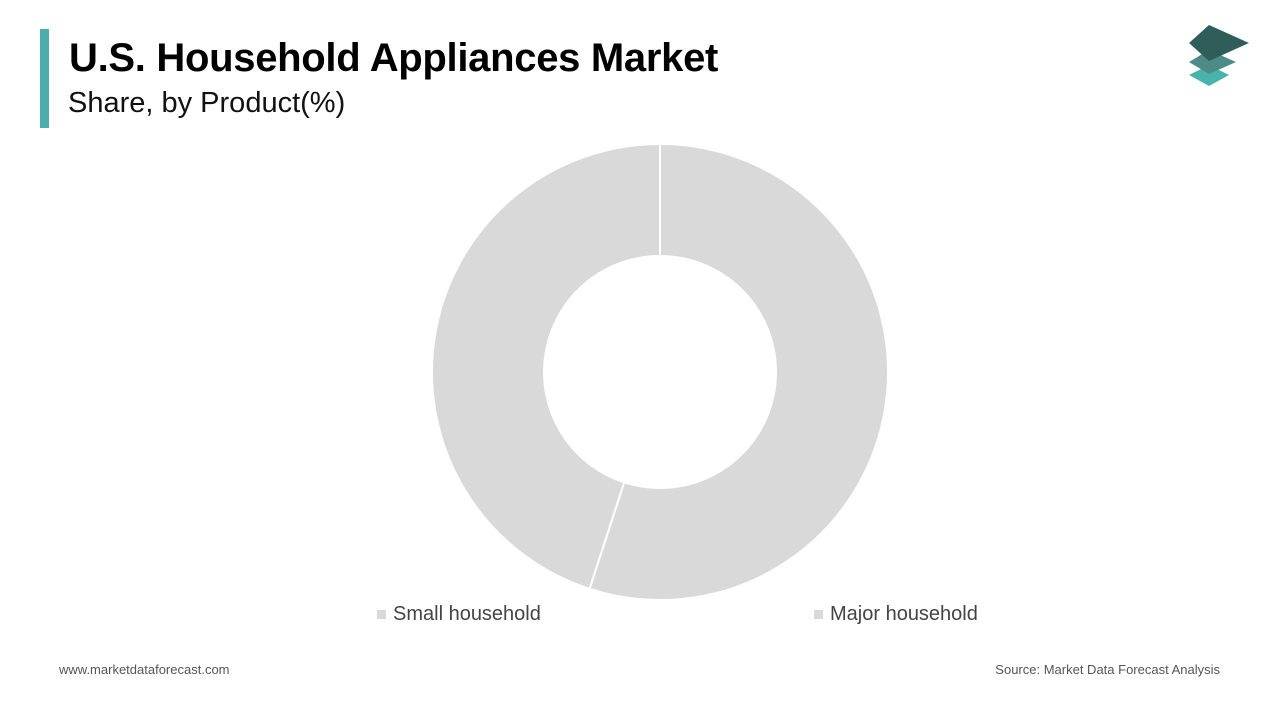 Image resolution: width=1280 pixels, height=720 pixels. Describe the element at coordinates (144, 669) in the screenshot. I see `footer-website: www.marketdataforecast.com` at that location.